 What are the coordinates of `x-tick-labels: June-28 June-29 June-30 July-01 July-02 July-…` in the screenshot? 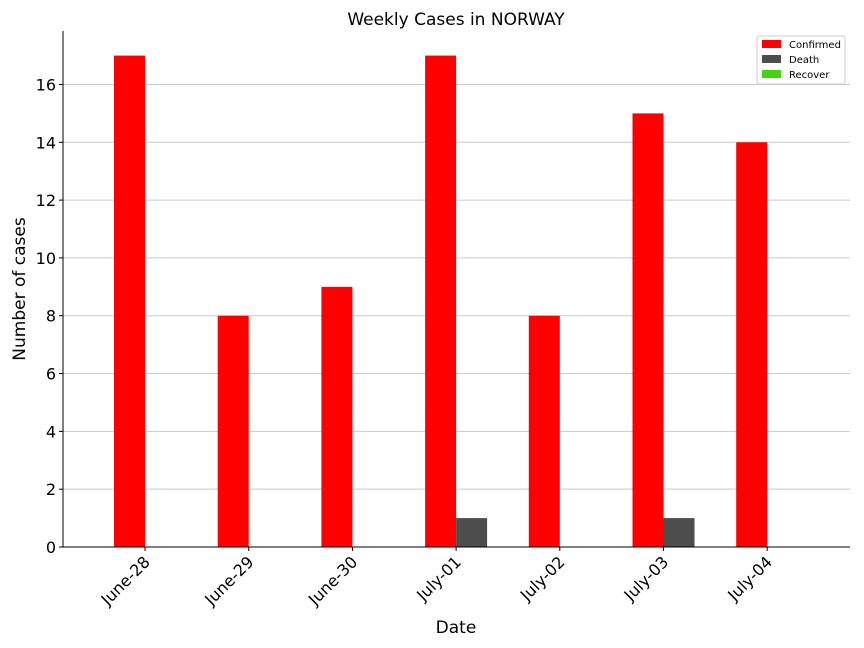 It's located at (436, 578).